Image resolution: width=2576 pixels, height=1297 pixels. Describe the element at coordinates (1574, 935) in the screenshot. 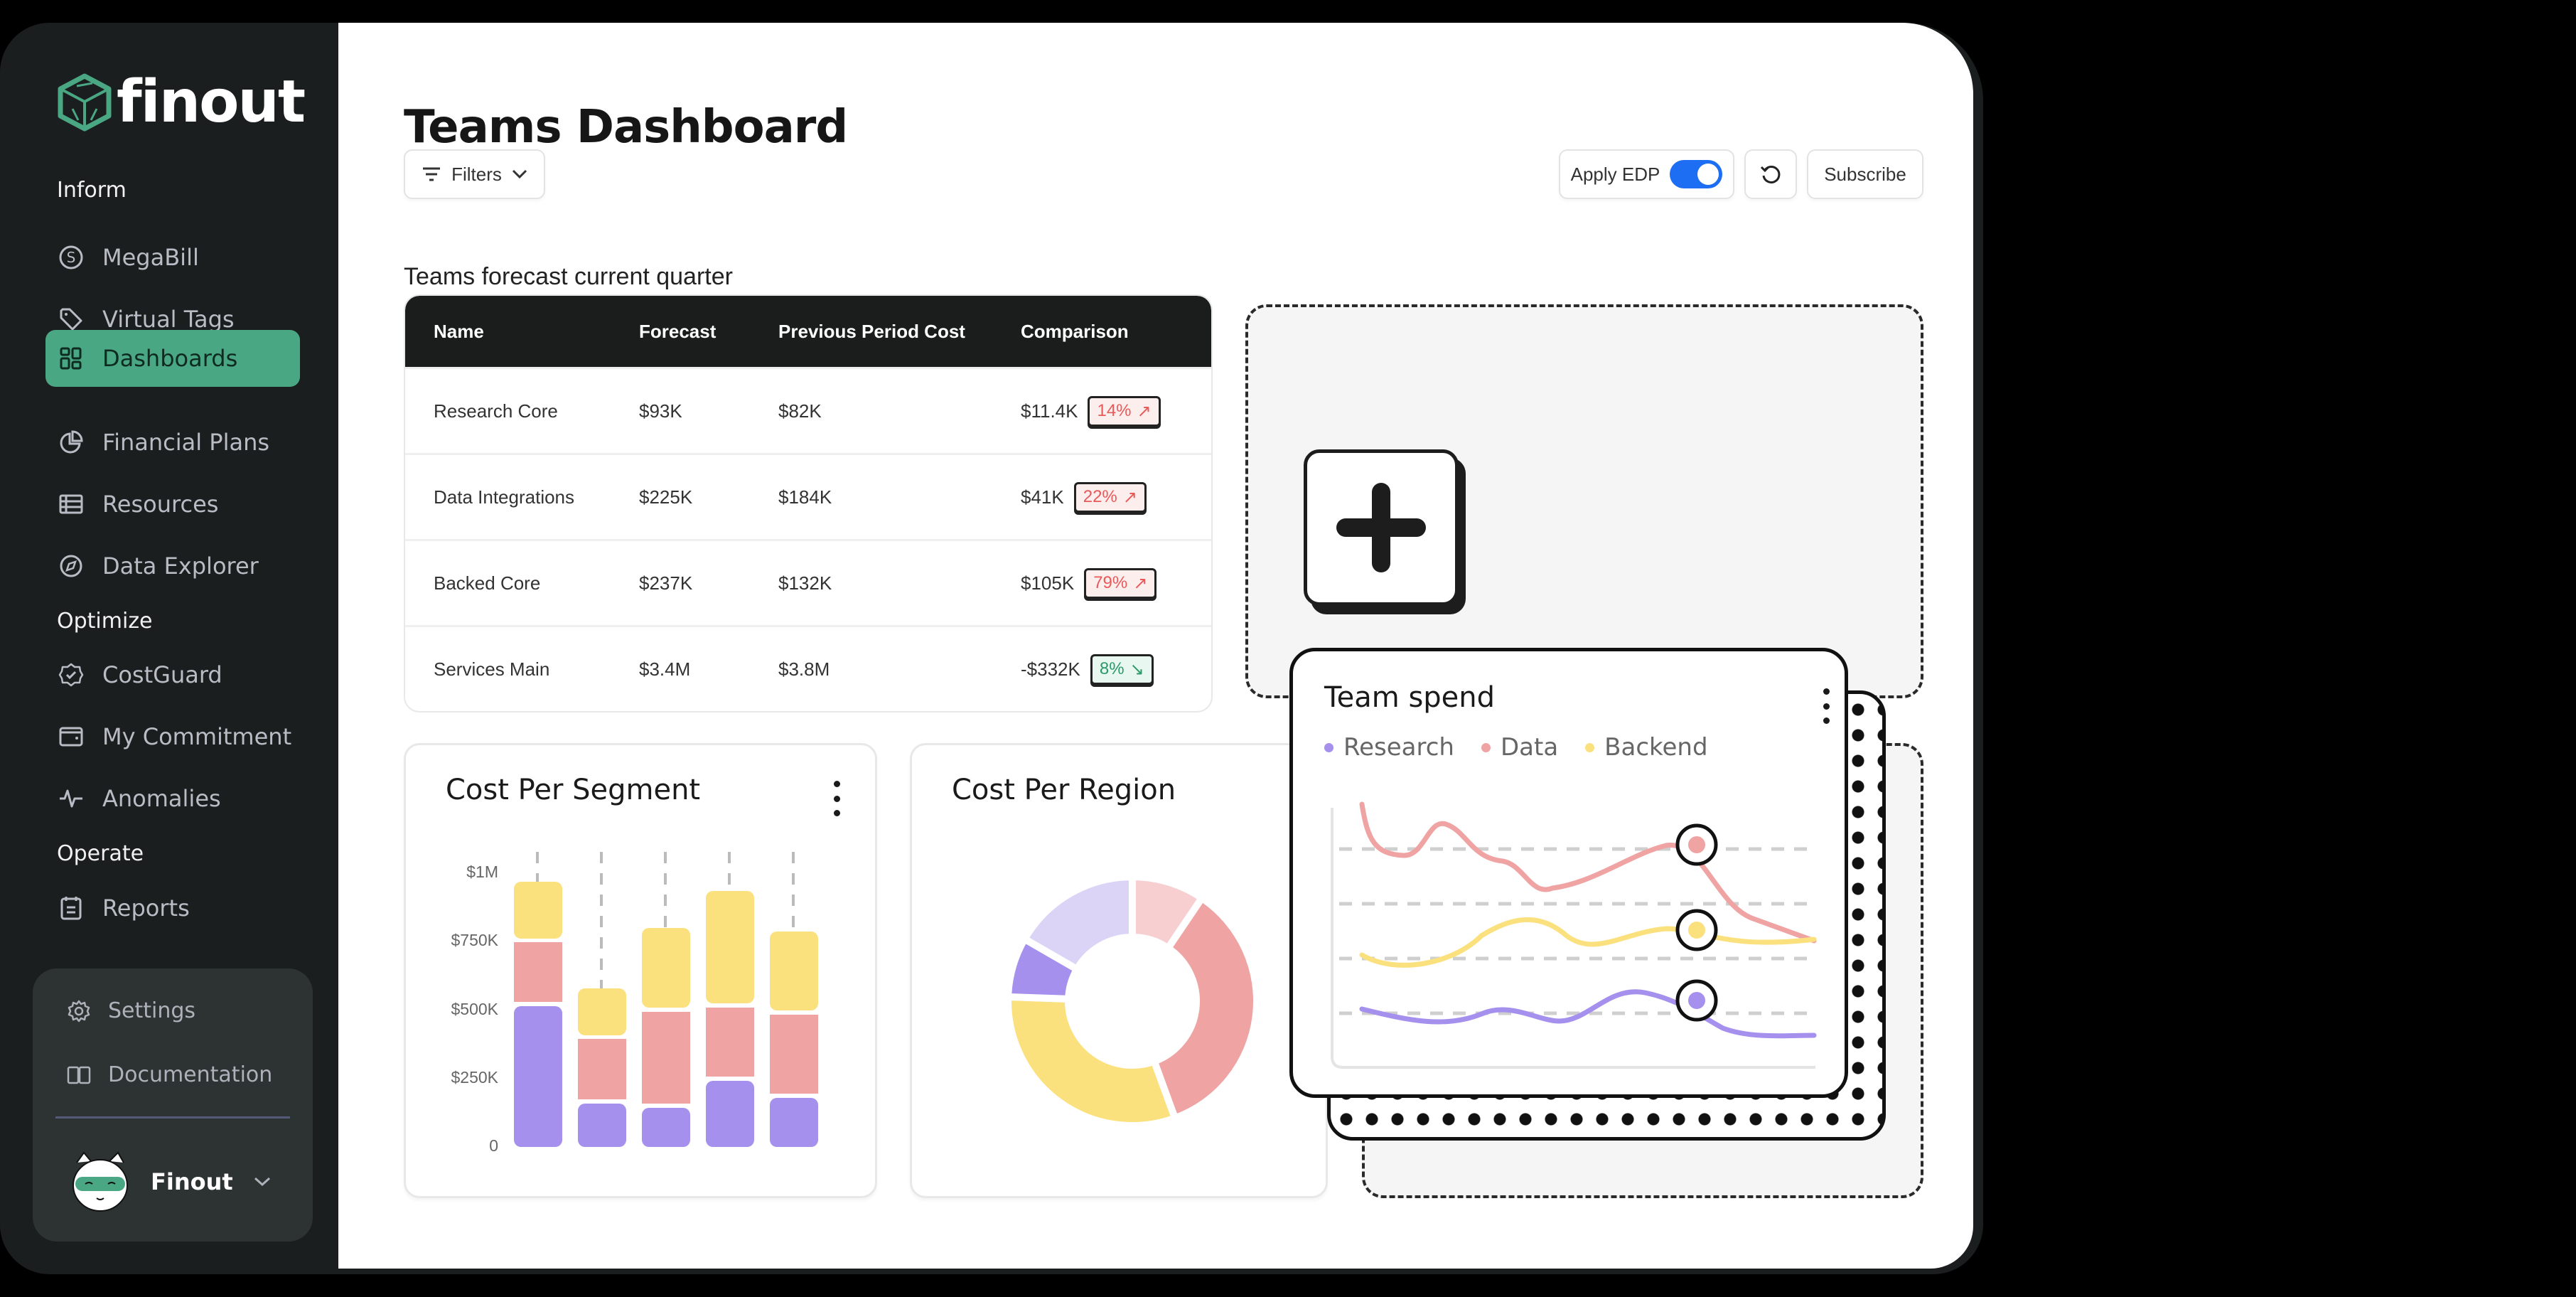

I see `team-spend-line-chart` at that location.